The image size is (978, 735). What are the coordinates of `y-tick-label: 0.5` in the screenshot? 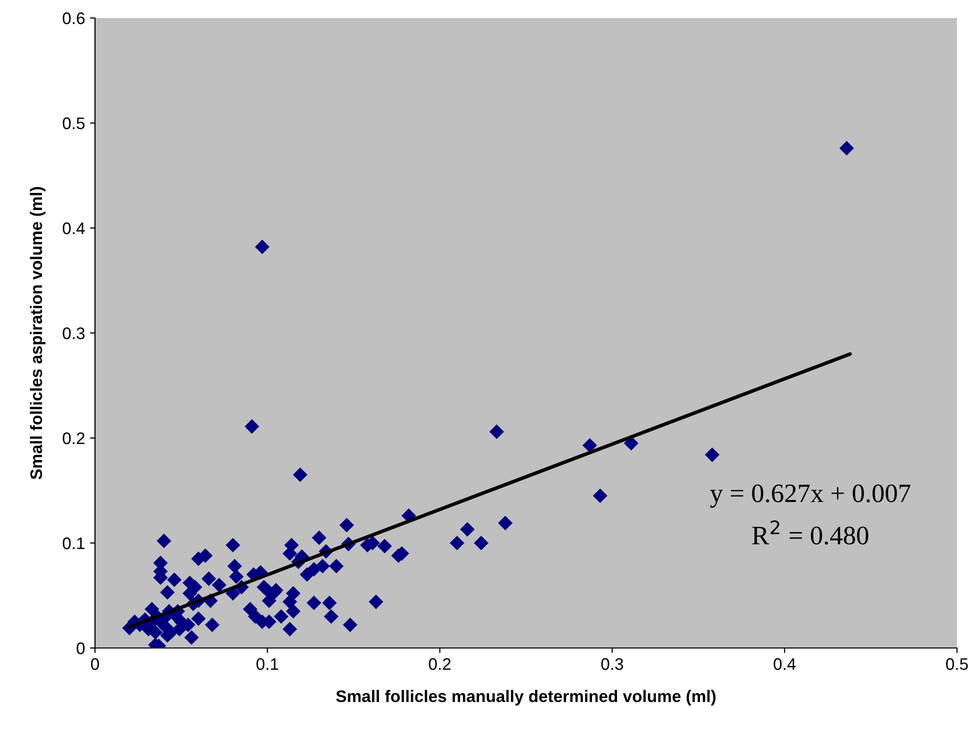 It's located at (73, 123).